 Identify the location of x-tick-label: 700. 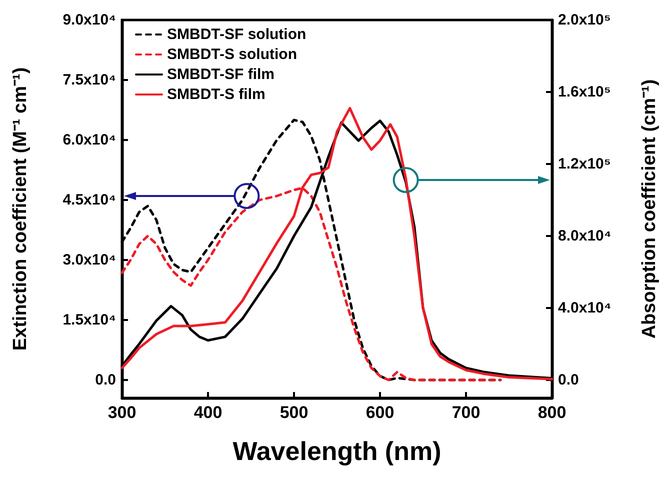
(466, 412).